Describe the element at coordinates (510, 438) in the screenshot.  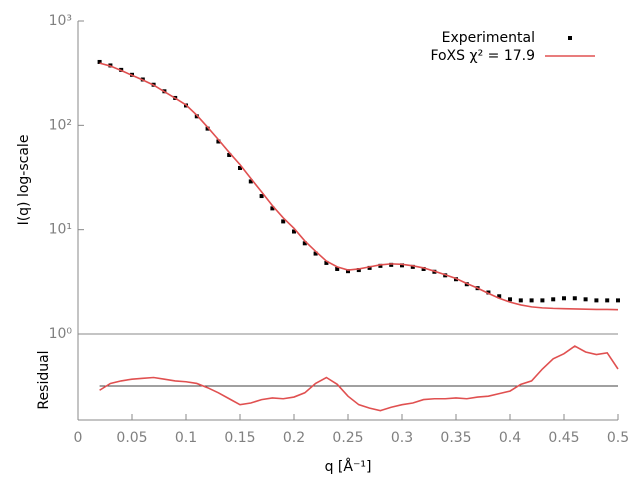
I see `x-tick-label: 0.4` at that location.